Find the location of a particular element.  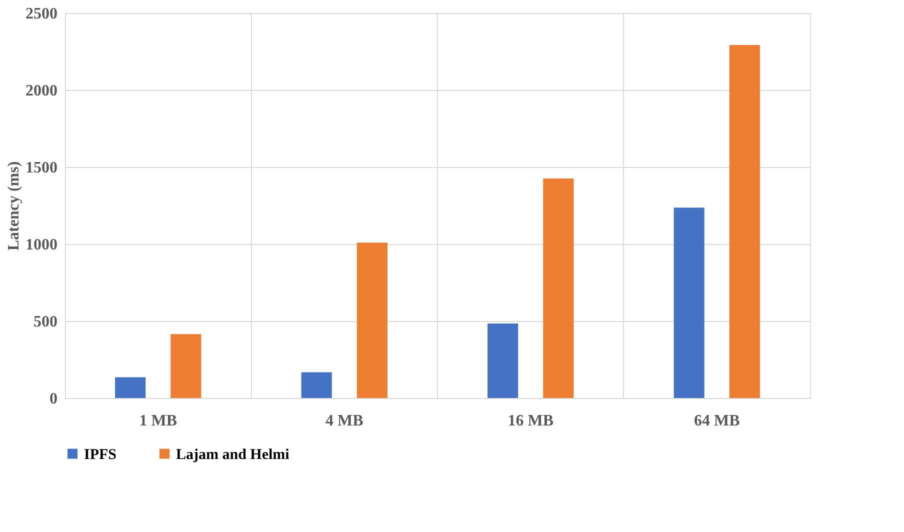

legend-label: IPFS is located at coordinates (100, 454).